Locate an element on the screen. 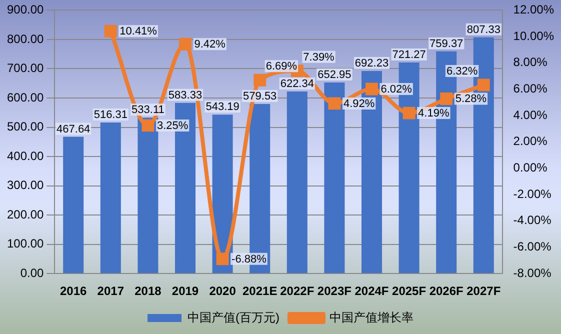 The image size is (561, 334). y-tick-label: 0.00 is located at coordinates (32, 273).